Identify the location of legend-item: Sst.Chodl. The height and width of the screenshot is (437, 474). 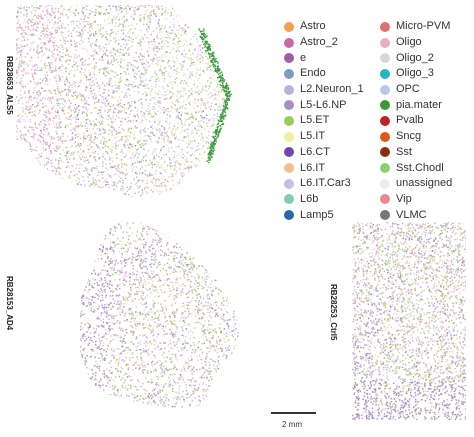
(416, 168).